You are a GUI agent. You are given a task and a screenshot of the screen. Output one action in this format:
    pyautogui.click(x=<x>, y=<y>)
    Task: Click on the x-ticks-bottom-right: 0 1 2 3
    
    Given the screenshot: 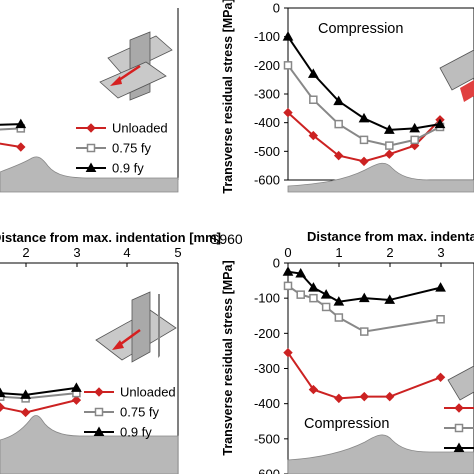 What is the action you would take?
    pyautogui.click(x=364, y=256)
    